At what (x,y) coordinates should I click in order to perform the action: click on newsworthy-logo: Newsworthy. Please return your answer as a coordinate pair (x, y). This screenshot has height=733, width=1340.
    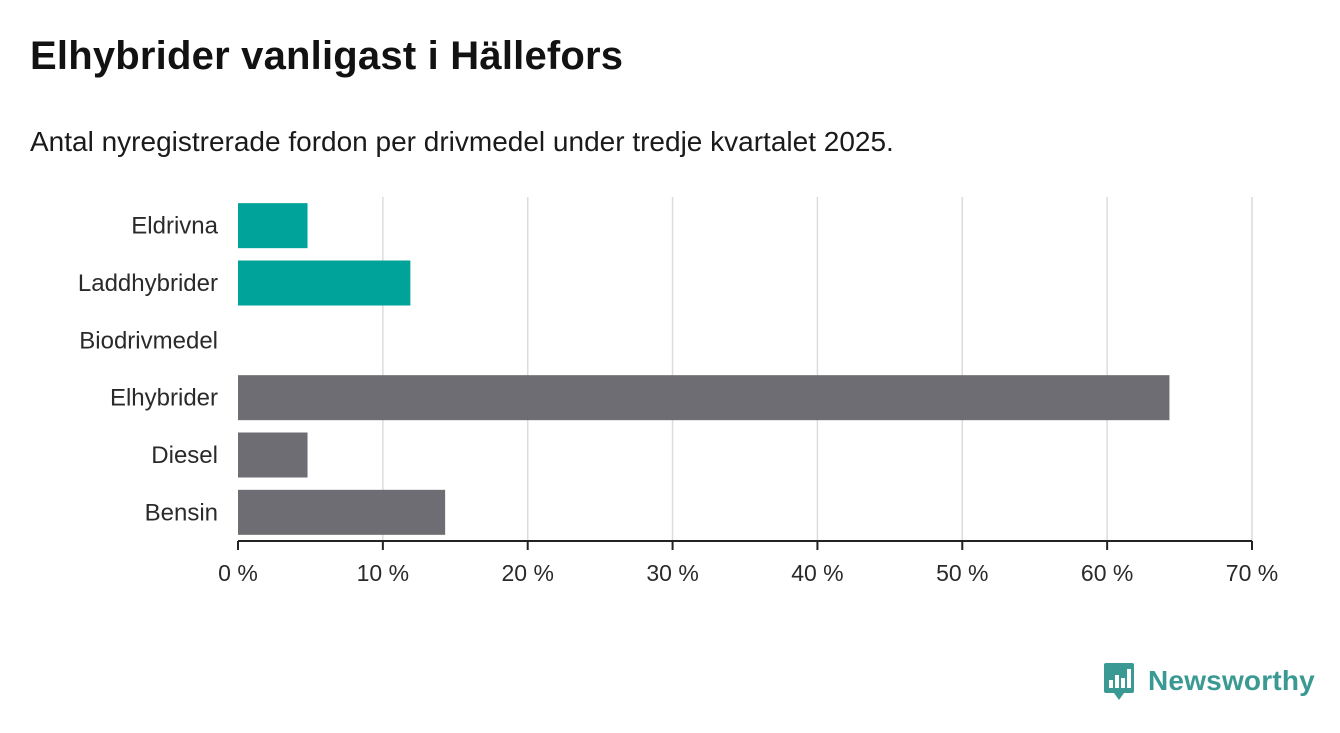
    Looking at the image, I should click on (1208, 681).